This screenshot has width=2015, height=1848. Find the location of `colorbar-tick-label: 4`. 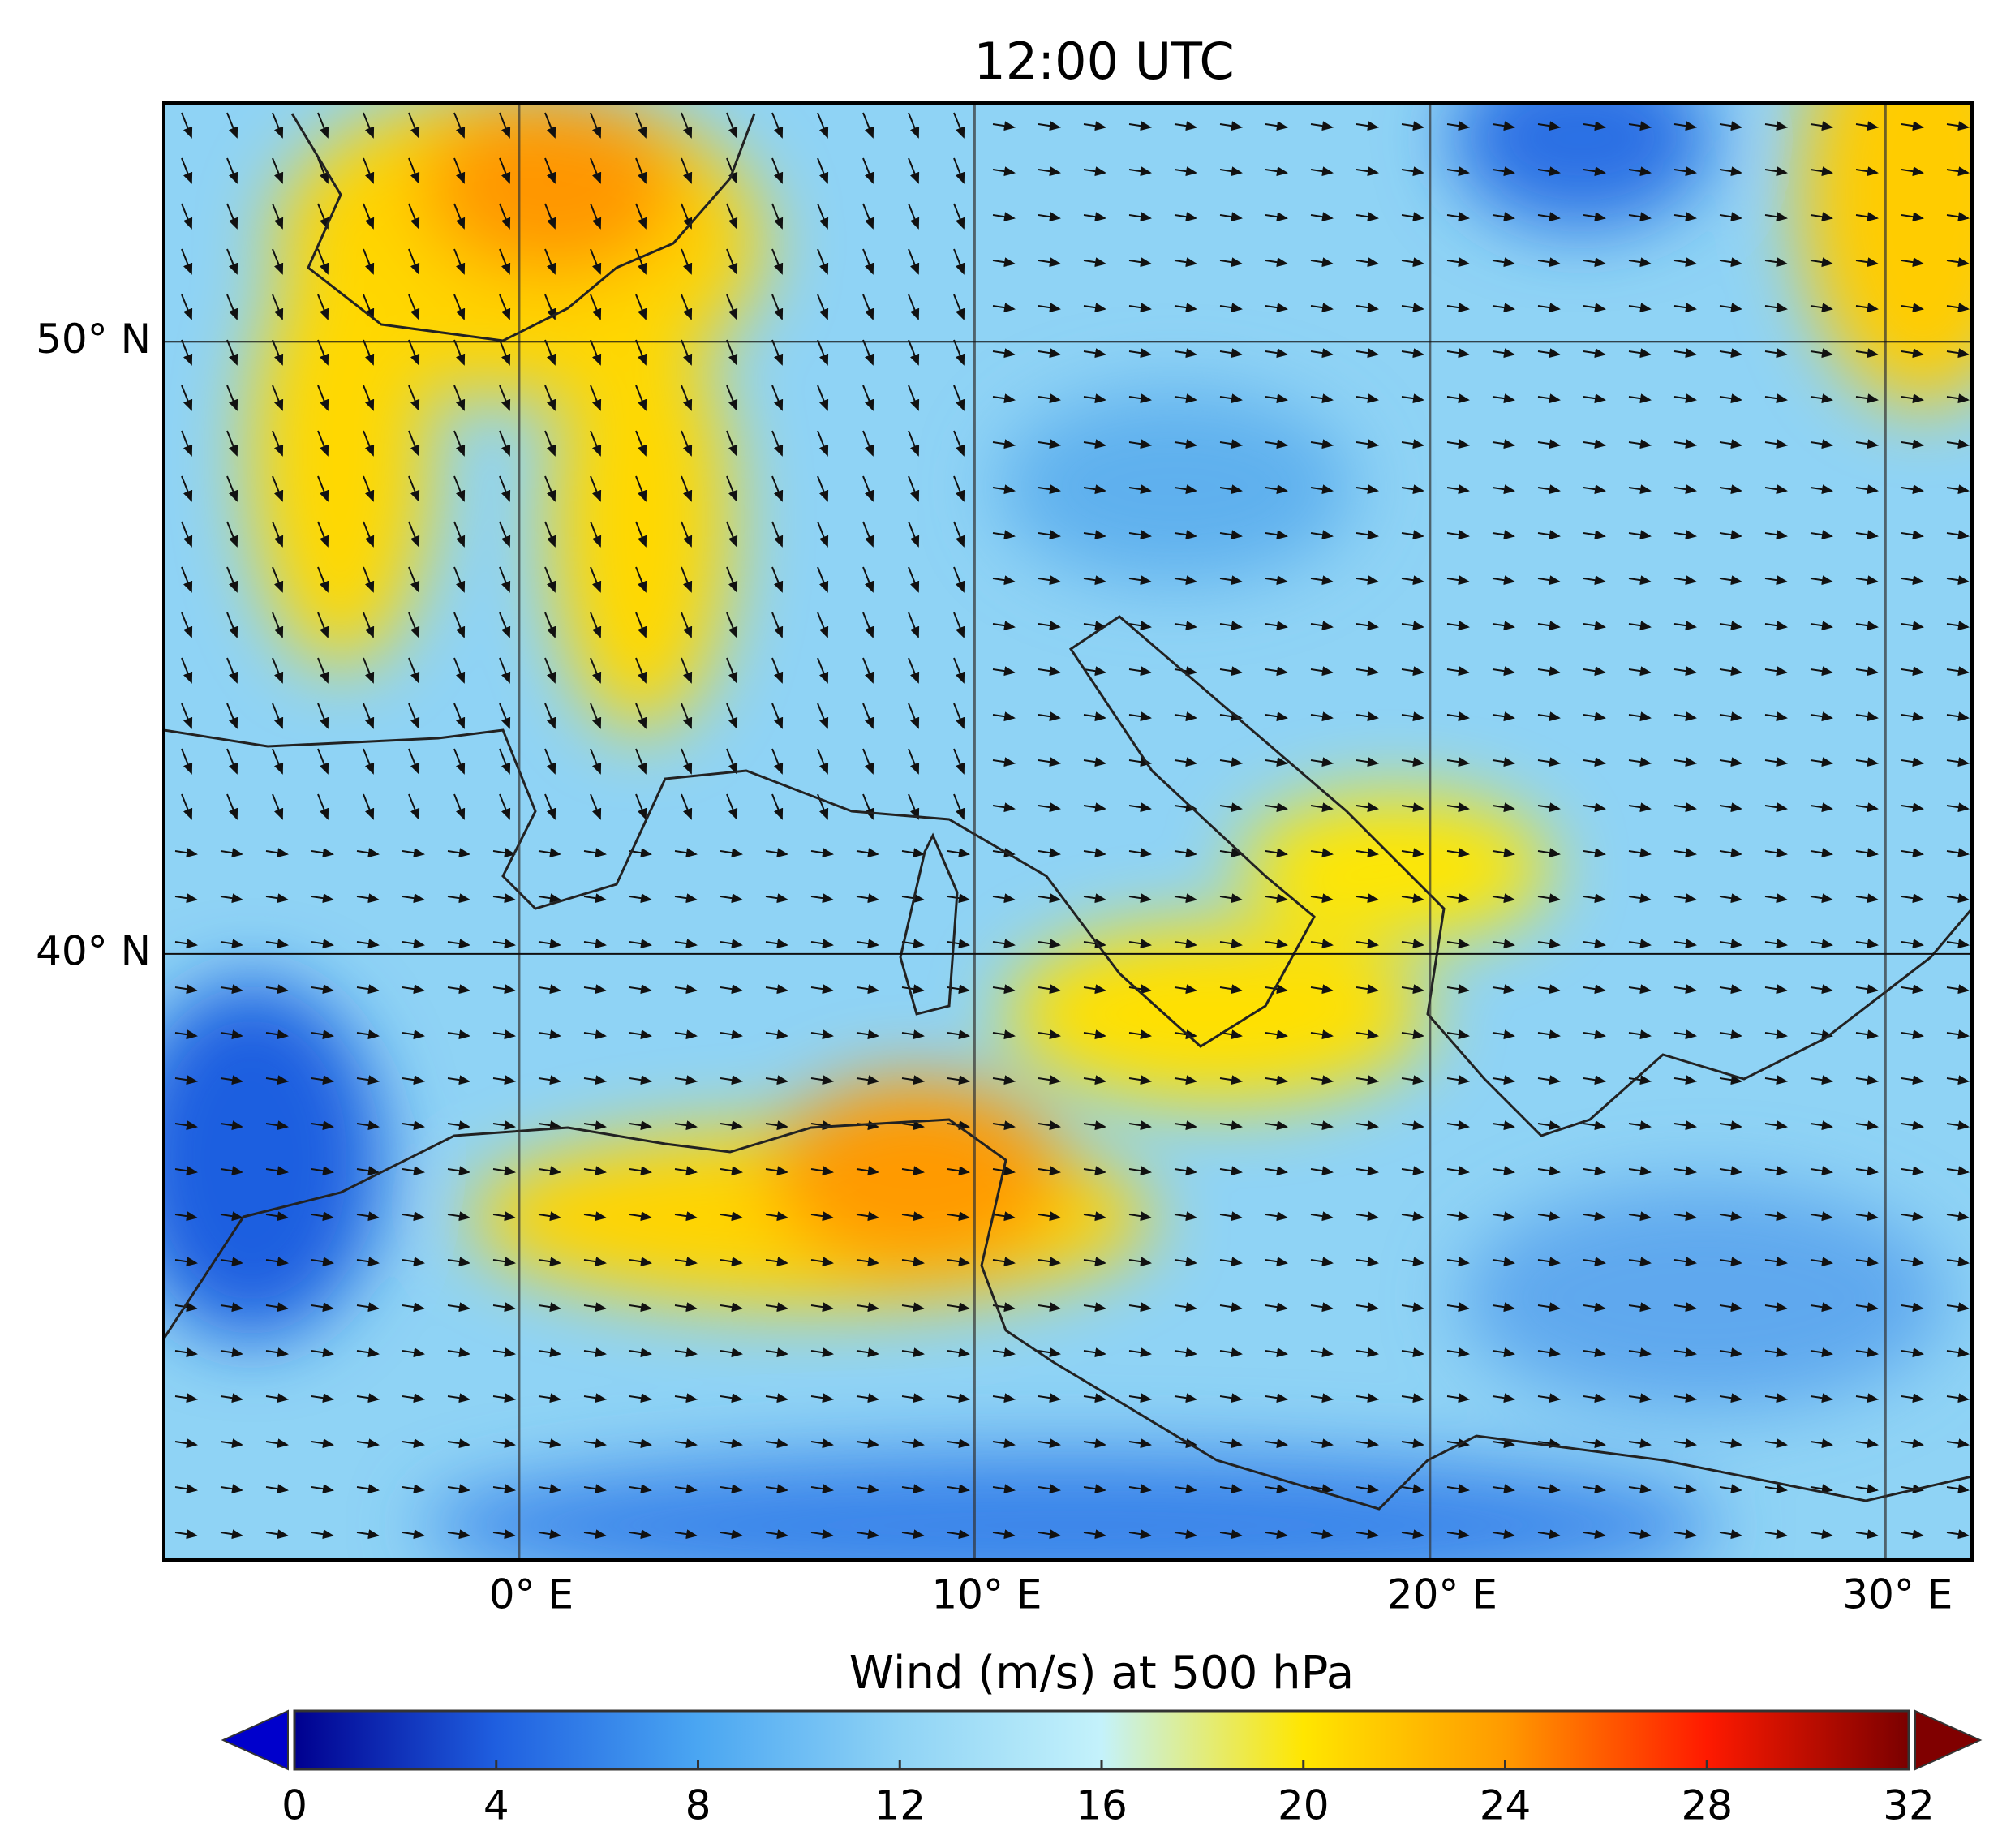

colorbar-tick-label: 4 is located at coordinates (496, 1805).